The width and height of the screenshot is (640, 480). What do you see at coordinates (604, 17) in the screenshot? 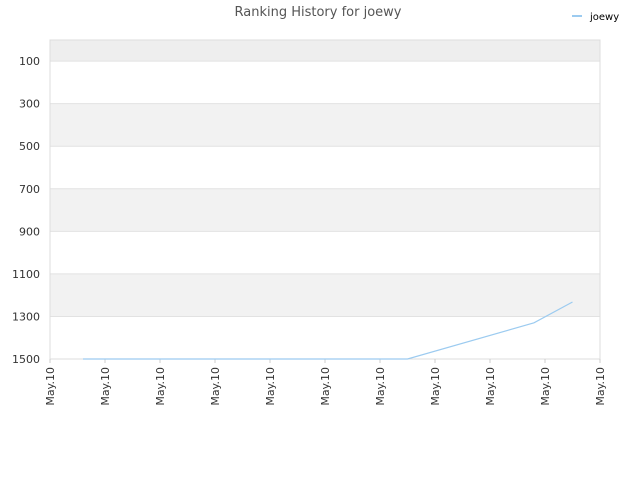
I see `legend-label: joewy` at bounding box center [604, 17].